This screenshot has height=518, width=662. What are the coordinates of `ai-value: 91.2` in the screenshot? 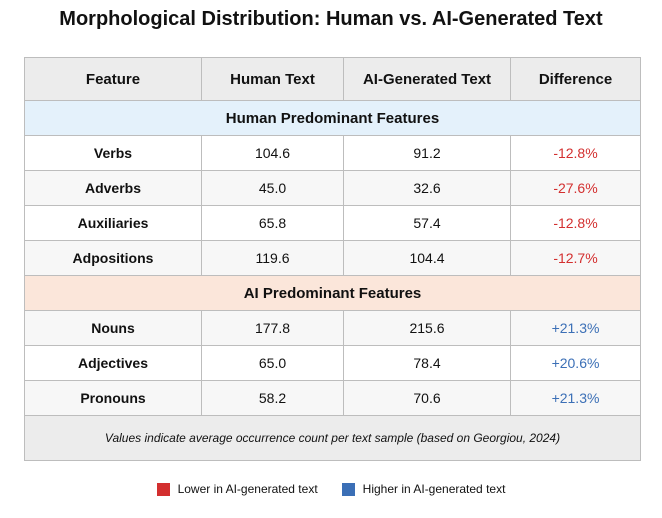 It's located at (427, 153).